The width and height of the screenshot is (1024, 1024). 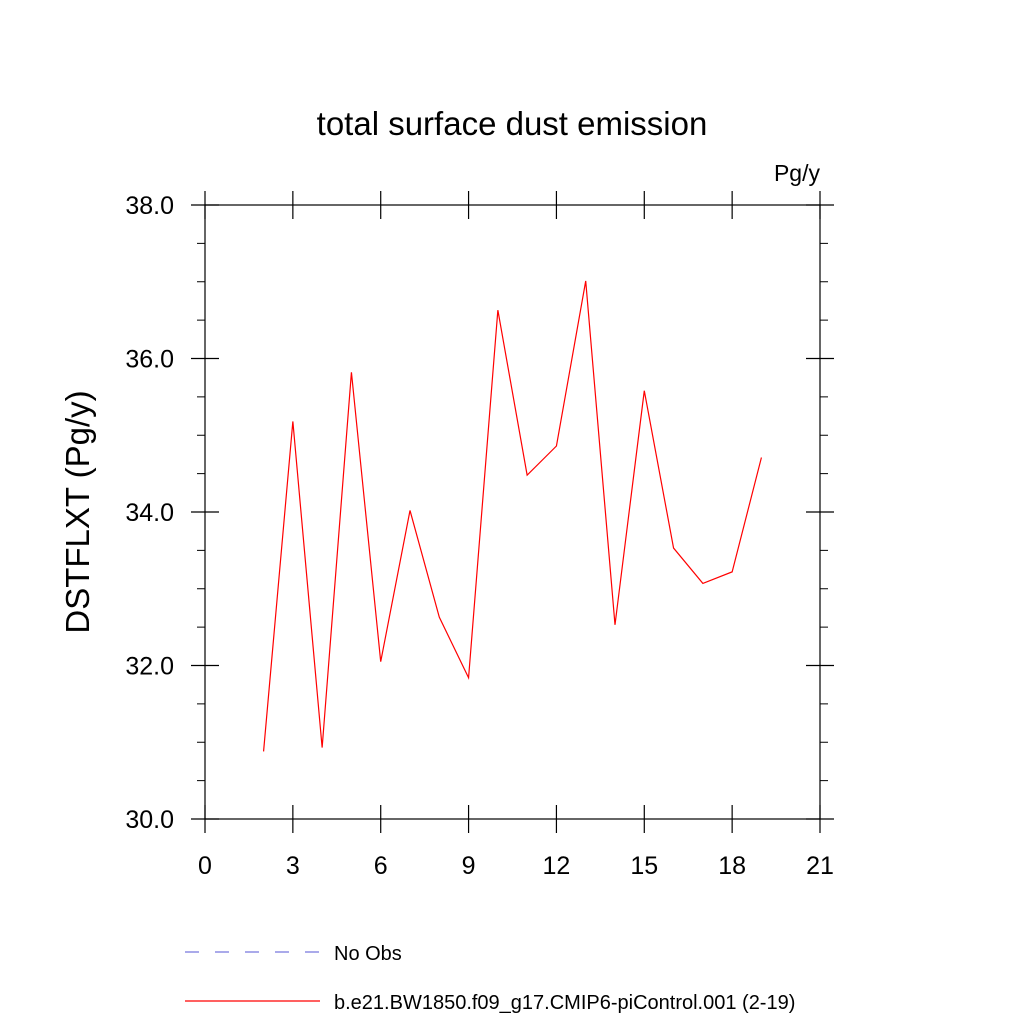 What do you see at coordinates (732, 866) in the screenshot?
I see `x-tick-label: 18` at bounding box center [732, 866].